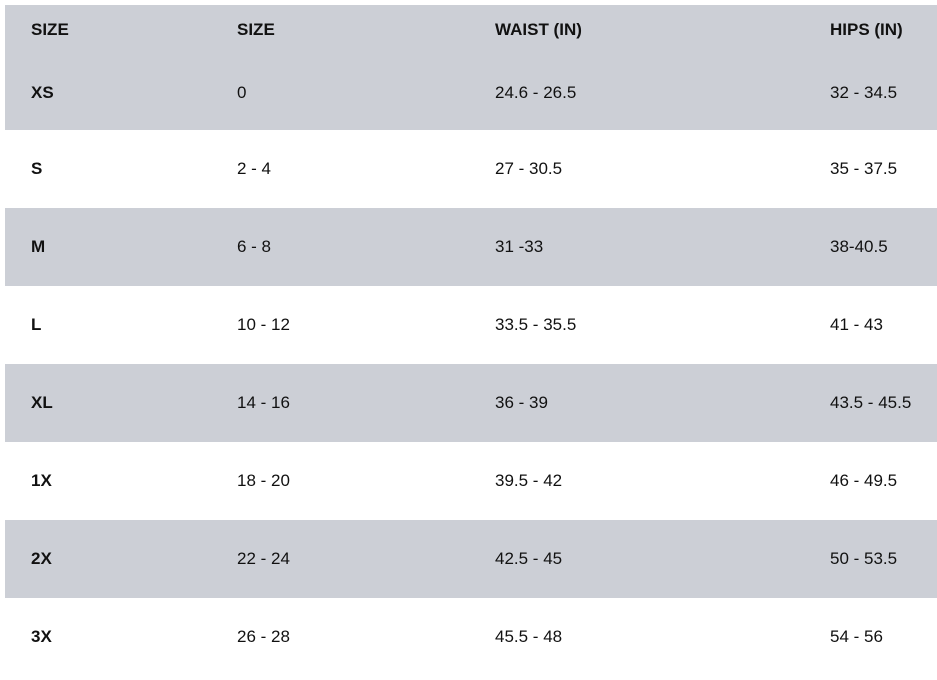 The height and width of the screenshot is (680, 937). I want to click on cell-size-label: XS, so click(42, 92).